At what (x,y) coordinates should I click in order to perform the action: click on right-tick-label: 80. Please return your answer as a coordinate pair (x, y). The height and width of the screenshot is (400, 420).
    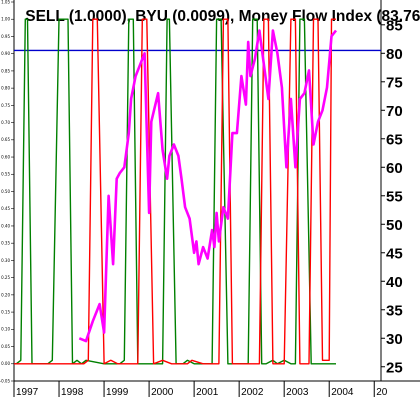
    Looking at the image, I should click on (394, 54).